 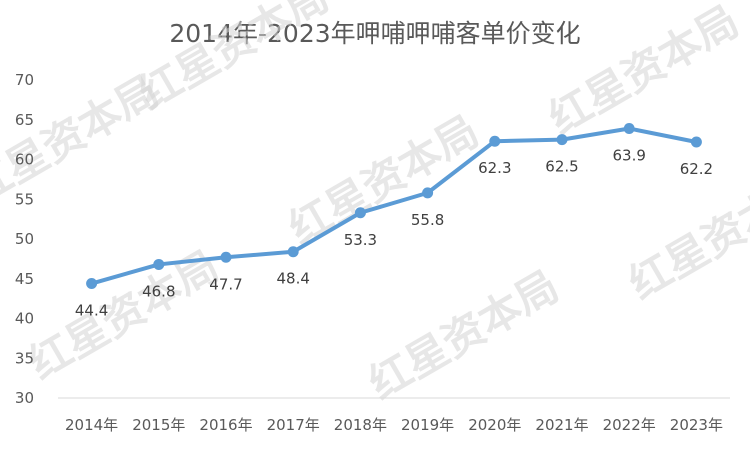 I want to click on data-label: 48.4, so click(x=292, y=279).